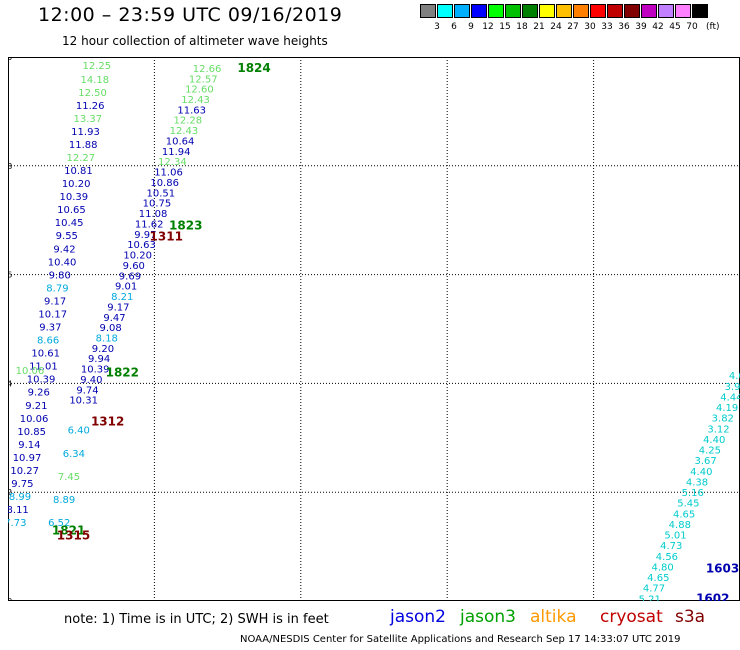 This screenshot has height=650, width=740. Describe the element at coordinates (553, 617) in the screenshot. I see `satellite-label-altika: altika` at that location.